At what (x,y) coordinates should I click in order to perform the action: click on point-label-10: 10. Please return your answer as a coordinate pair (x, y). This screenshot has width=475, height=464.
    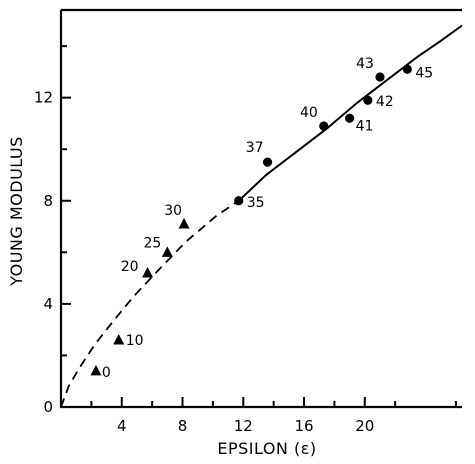
    Looking at the image, I should click on (135, 341).